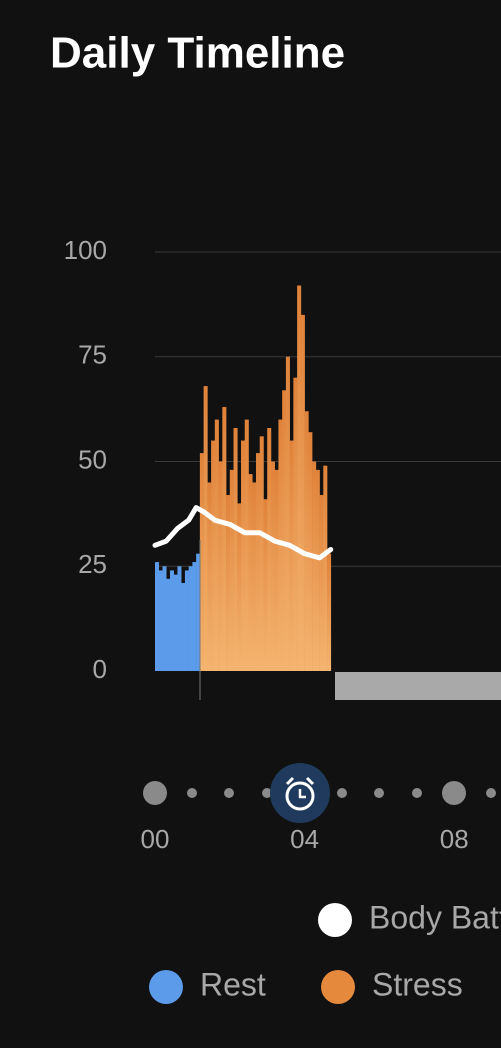  I want to click on chart-title: Daily Timeline, so click(197, 53).